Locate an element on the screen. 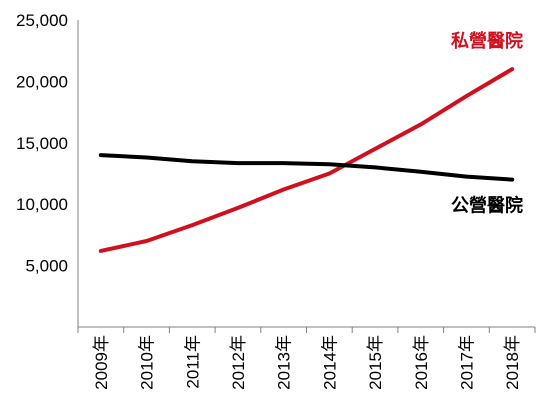 The image size is (547, 404). x-tick-label: 2010年 is located at coordinates (147, 362).